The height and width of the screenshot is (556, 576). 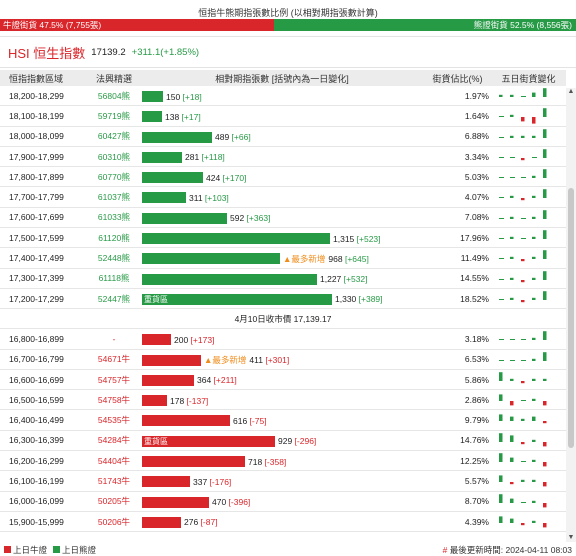 I want to click on range-cell: 17,600-17,699, so click(x=36, y=217).